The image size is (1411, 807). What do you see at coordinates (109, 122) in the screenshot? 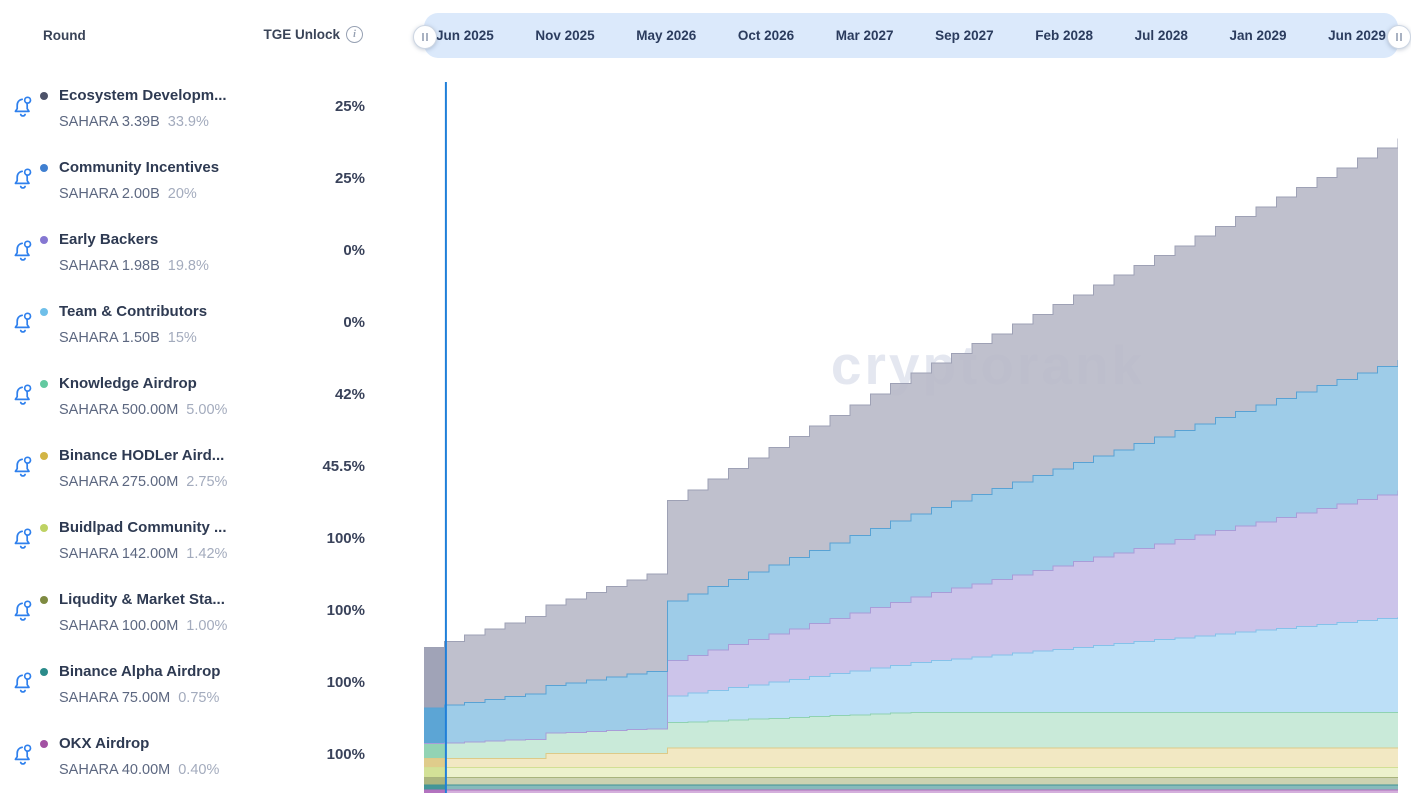
I see `round-amount: SAHARA 3.39B` at bounding box center [109, 122].